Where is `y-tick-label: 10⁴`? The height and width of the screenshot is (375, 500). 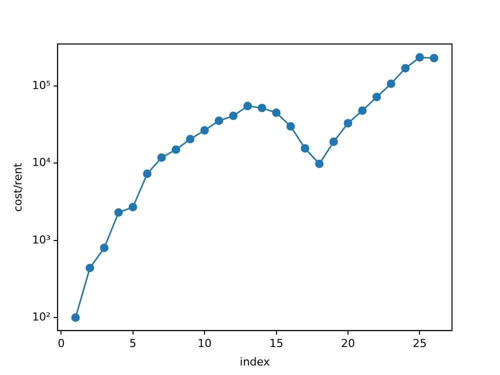
y-tick-label: 10⁴ is located at coordinates (42, 163).